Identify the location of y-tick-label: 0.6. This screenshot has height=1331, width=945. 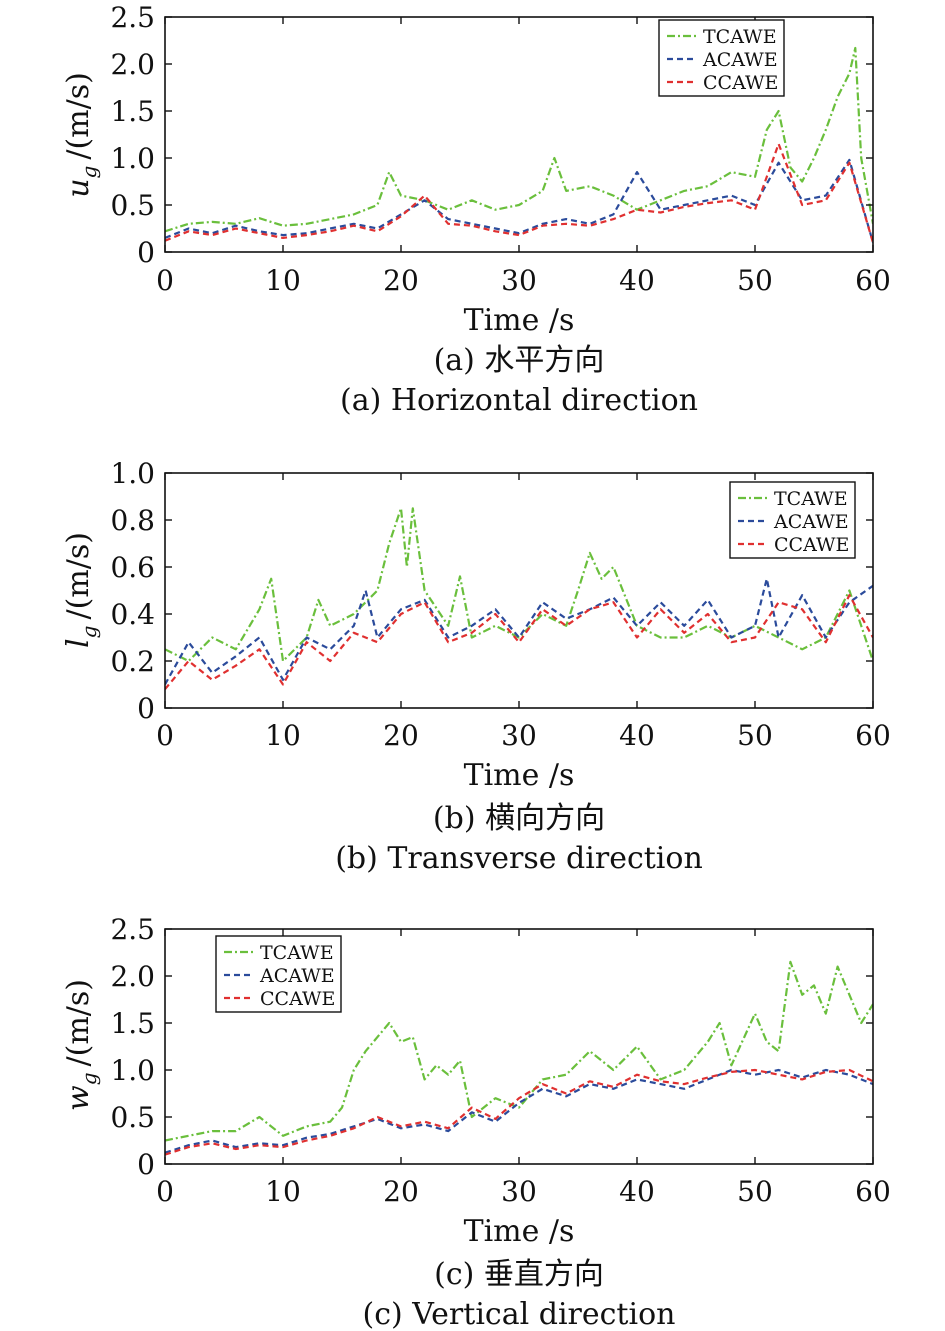
(132, 567).